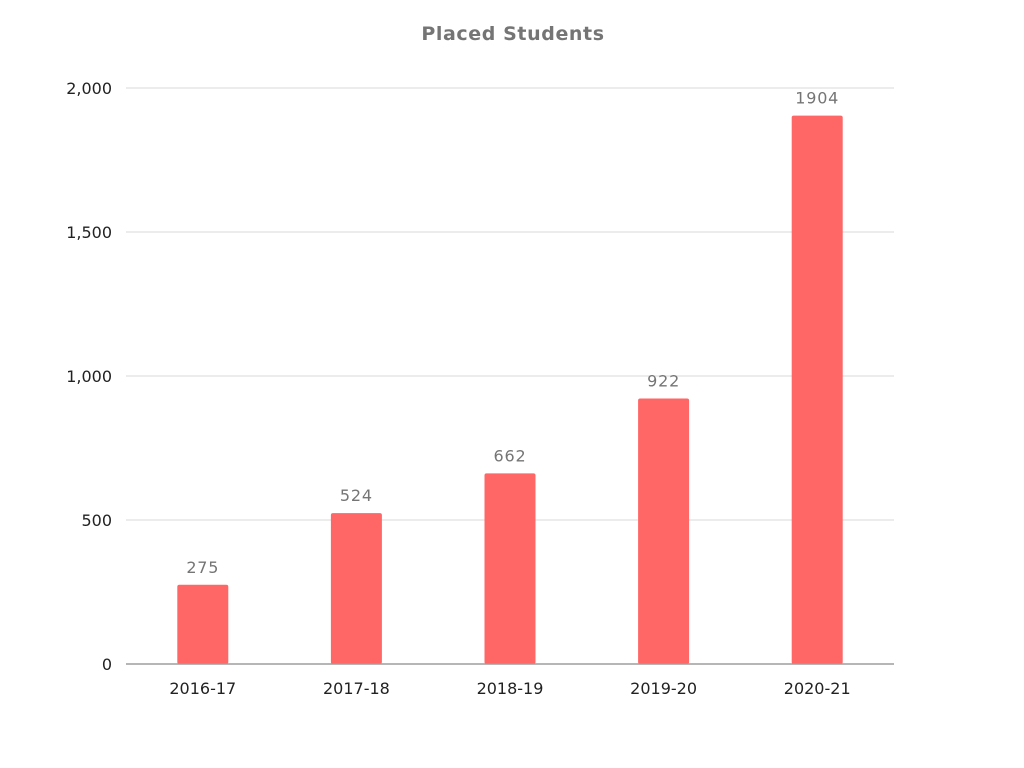  What do you see at coordinates (202, 688) in the screenshot?
I see `x-tick-label: 2016-17` at bounding box center [202, 688].